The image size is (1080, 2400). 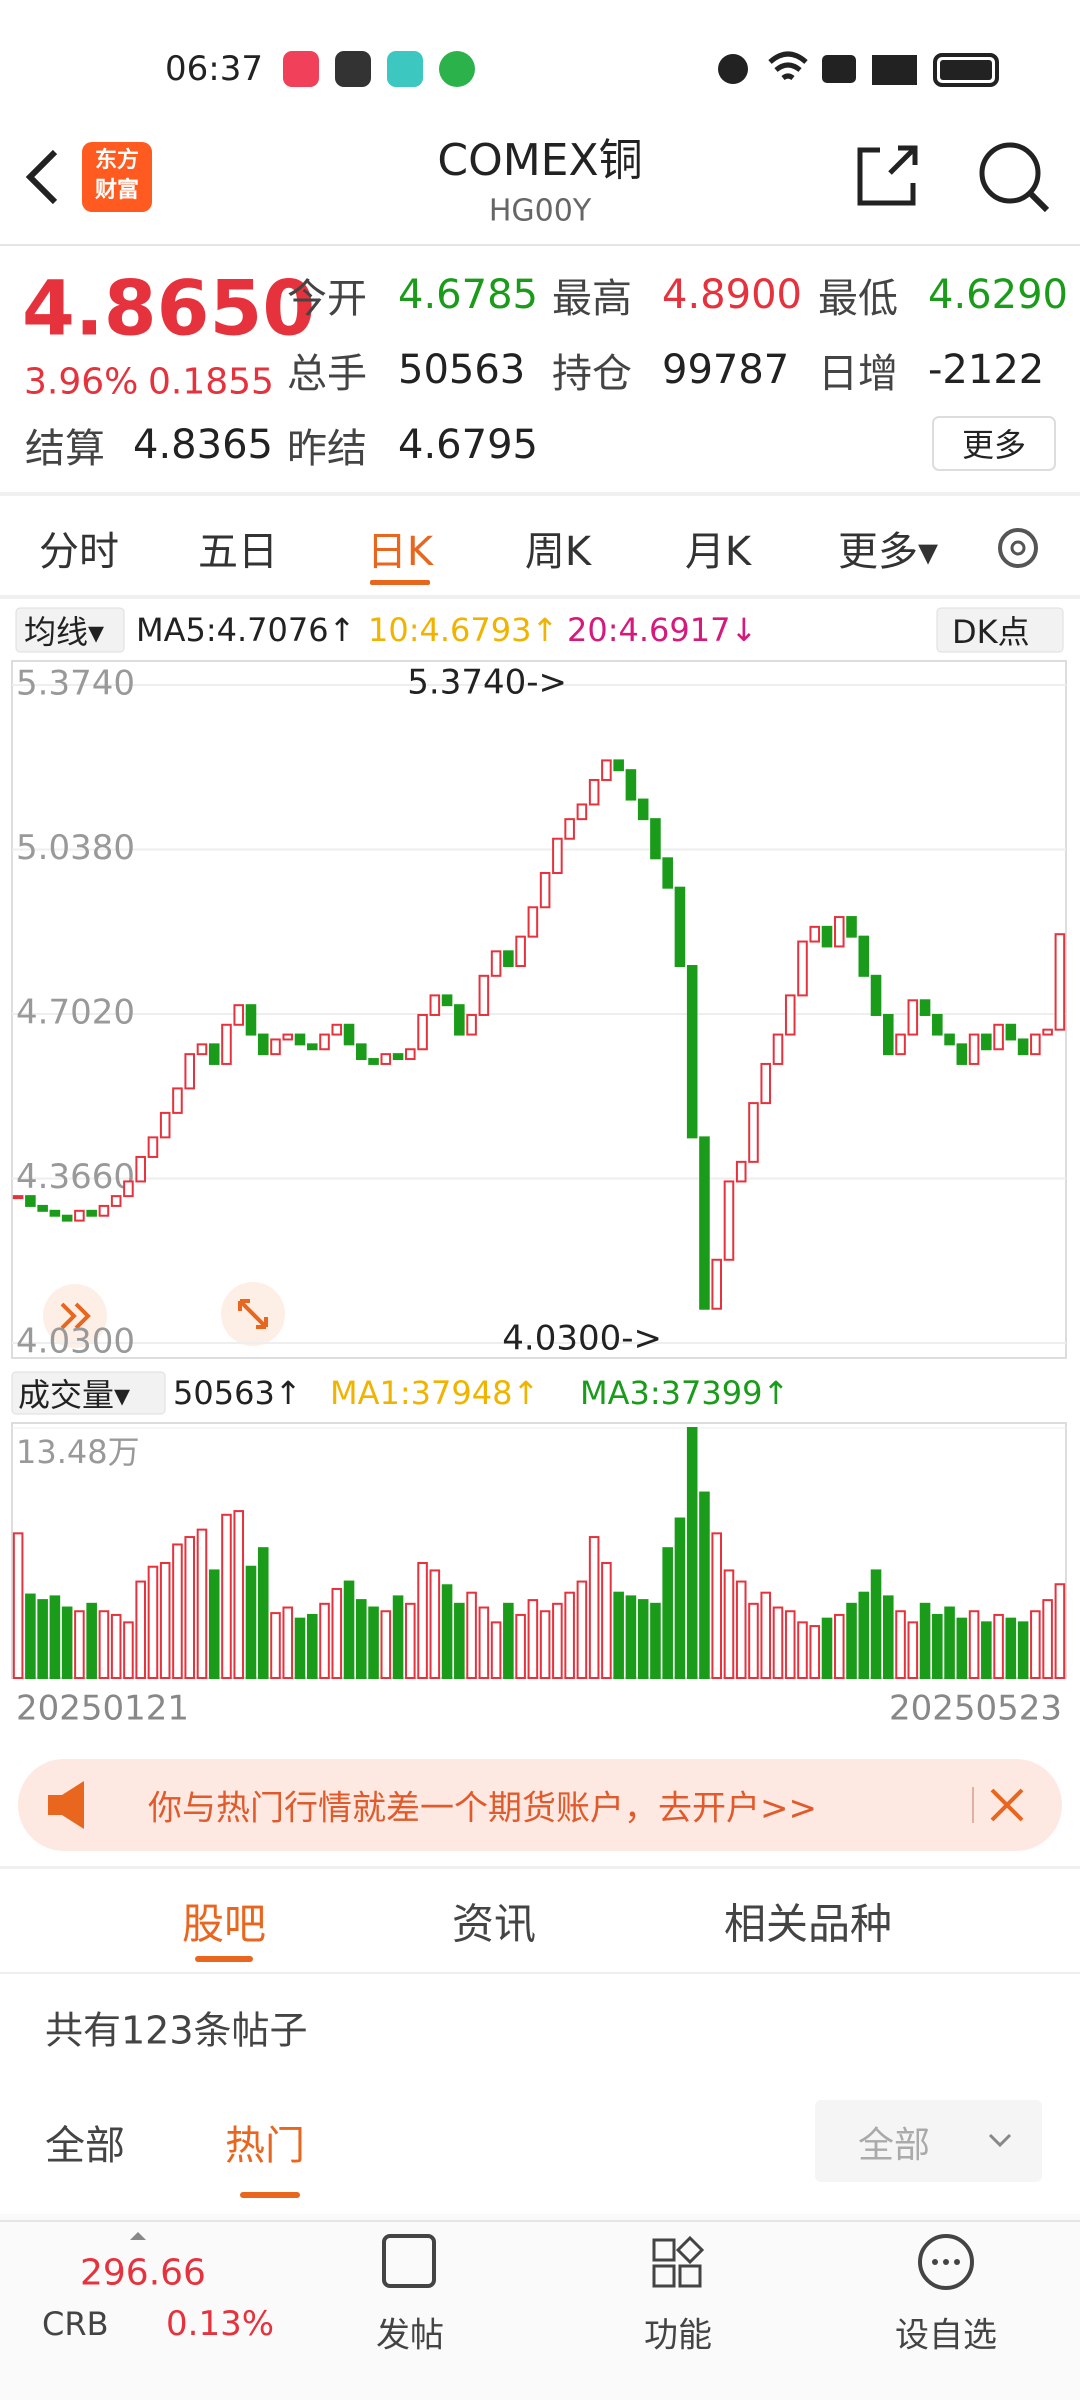 What do you see at coordinates (540, 211) in the screenshot?
I see `subtitle: HG00Y` at bounding box center [540, 211].